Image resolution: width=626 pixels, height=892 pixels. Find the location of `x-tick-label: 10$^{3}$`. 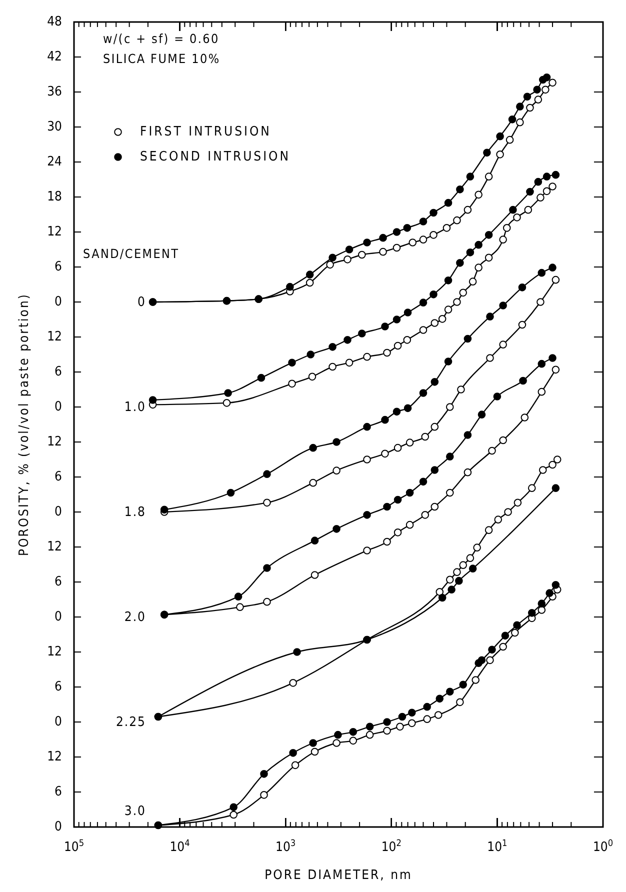

x-tick-label: 10$^{3}$ is located at coordinates (286, 847).